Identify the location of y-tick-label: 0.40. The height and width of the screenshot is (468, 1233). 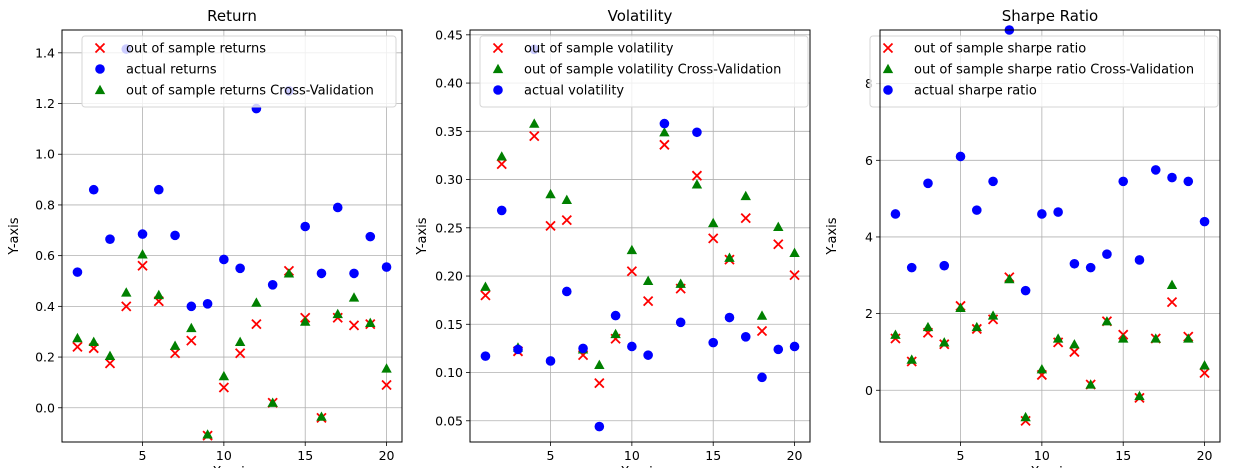
(449, 83).